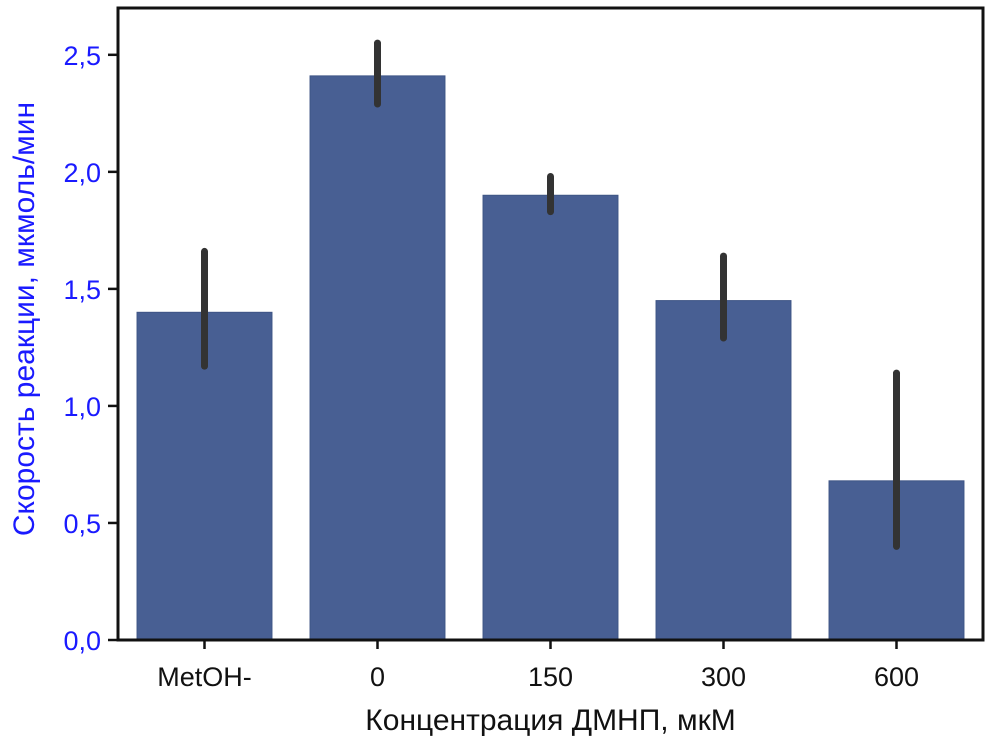  Describe the element at coordinates (82, 524) in the screenshot. I see `y-tick-label: 0,5` at that location.